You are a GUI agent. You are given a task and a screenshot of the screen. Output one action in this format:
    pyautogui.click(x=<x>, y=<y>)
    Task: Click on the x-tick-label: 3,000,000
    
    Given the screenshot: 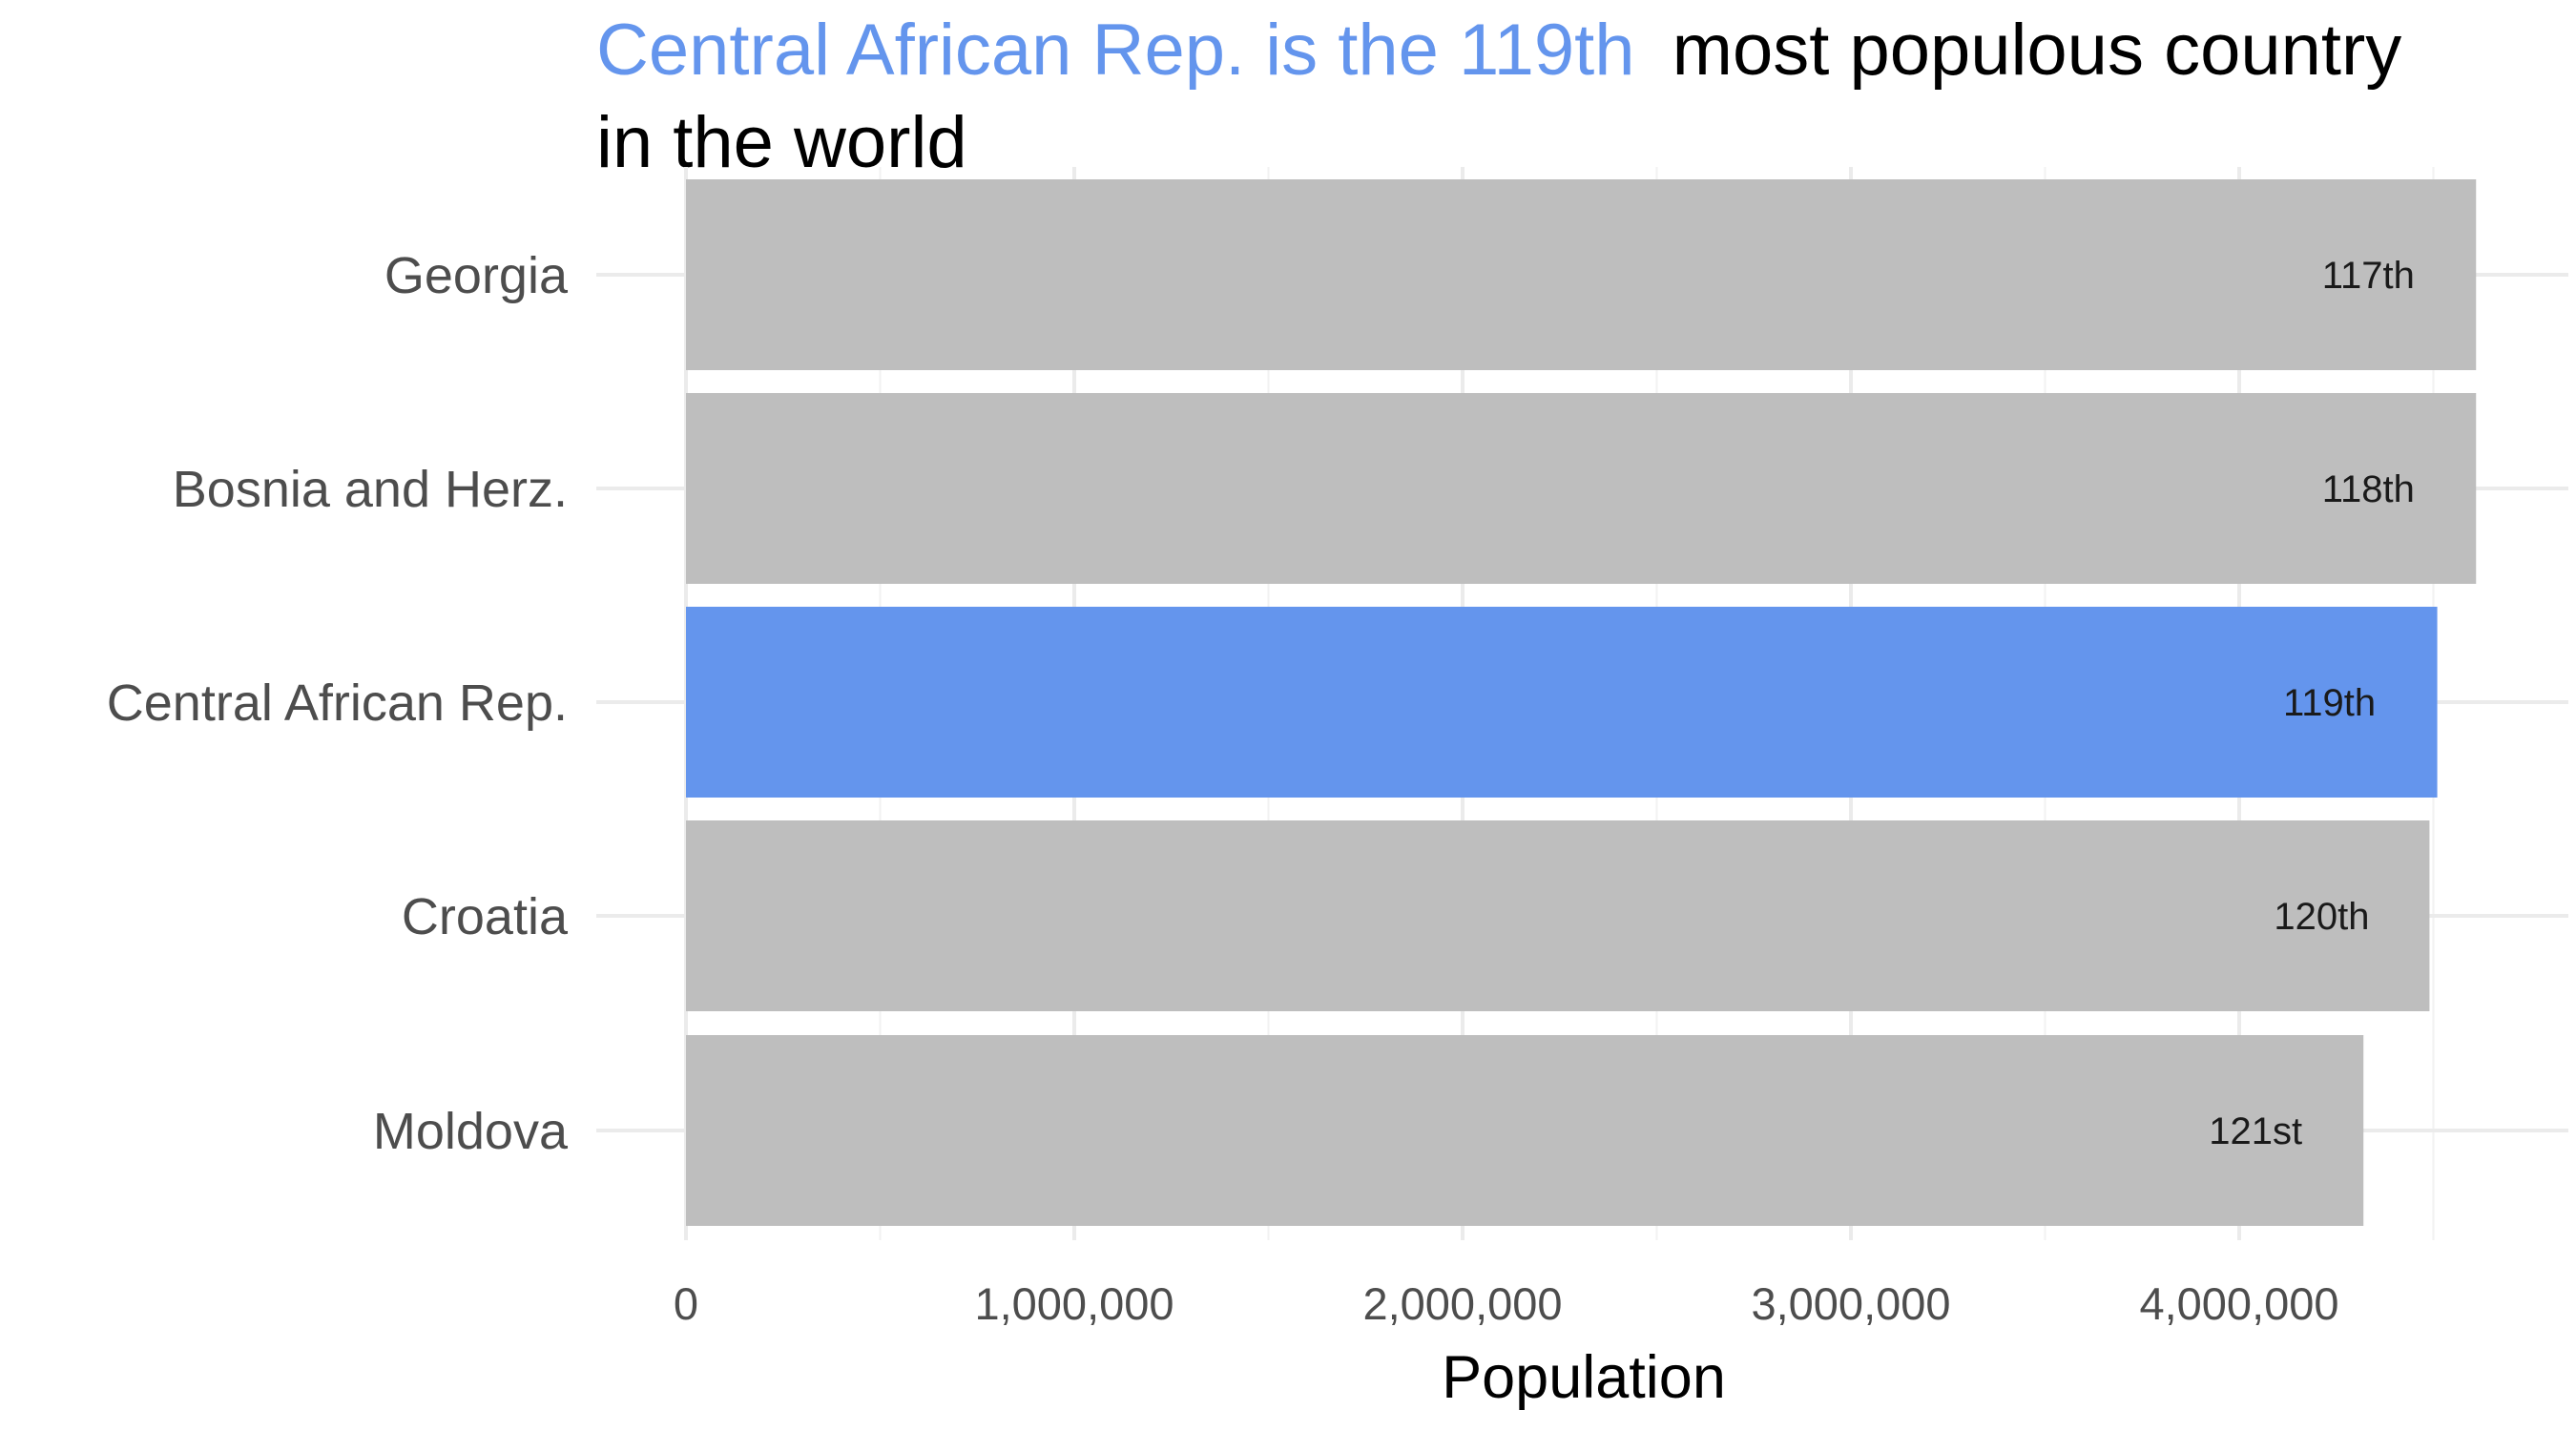 What is the action you would take?
    pyautogui.click(x=1850, y=1303)
    